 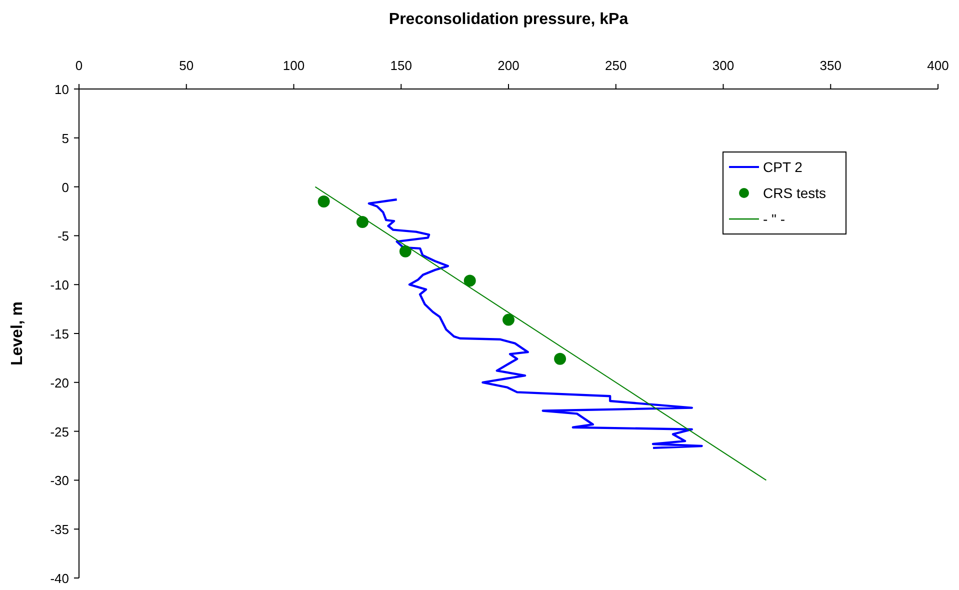 What do you see at coordinates (774, 219) in the screenshot?
I see `legend-label: - " -` at bounding box center [774, 219].